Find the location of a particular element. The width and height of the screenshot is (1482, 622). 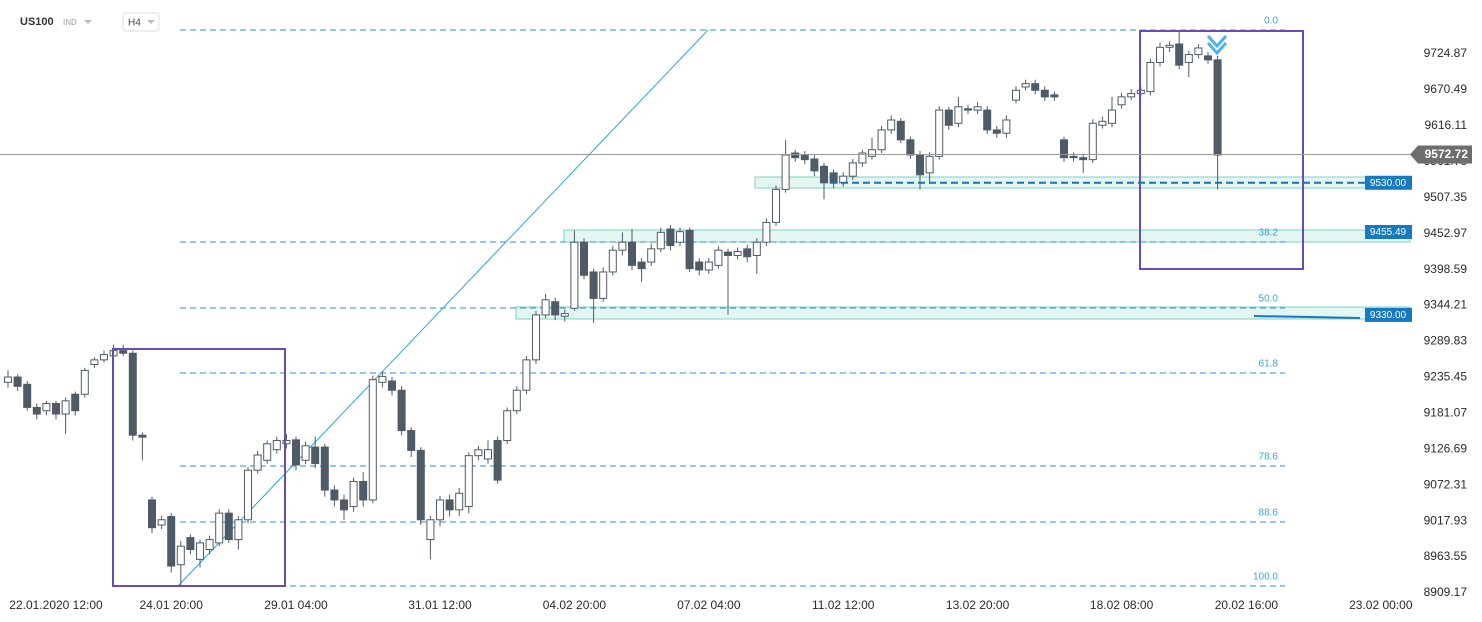

y-tick-label: 9507.35 is located at coordinates (1446, 197).